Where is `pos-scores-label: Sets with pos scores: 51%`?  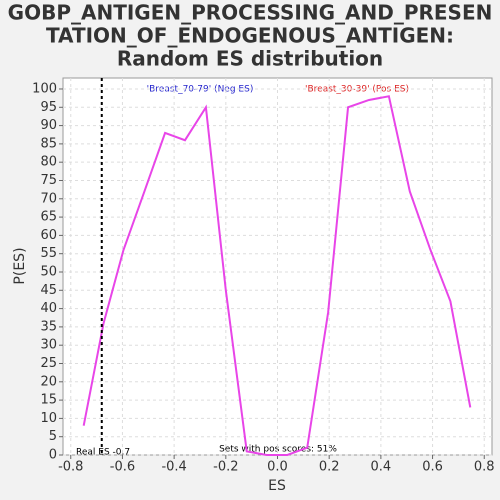 pos-scores-label: Sets with pos scores: 51% is located at coordinates (278, 450).